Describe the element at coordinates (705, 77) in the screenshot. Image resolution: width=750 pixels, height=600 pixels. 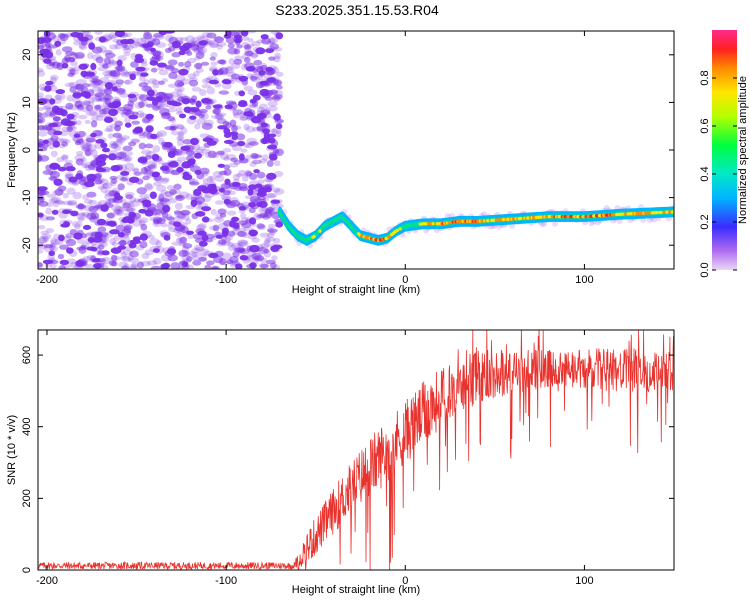
I see `colorbar-tick-label: 0.8` at that location.